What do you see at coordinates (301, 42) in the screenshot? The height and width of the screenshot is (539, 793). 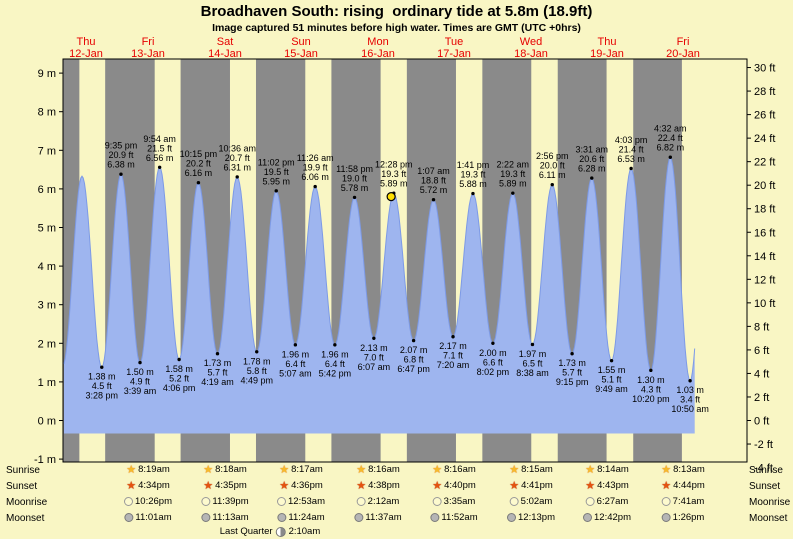 I see `day-name: Sun` at bounding box center [301, 42].